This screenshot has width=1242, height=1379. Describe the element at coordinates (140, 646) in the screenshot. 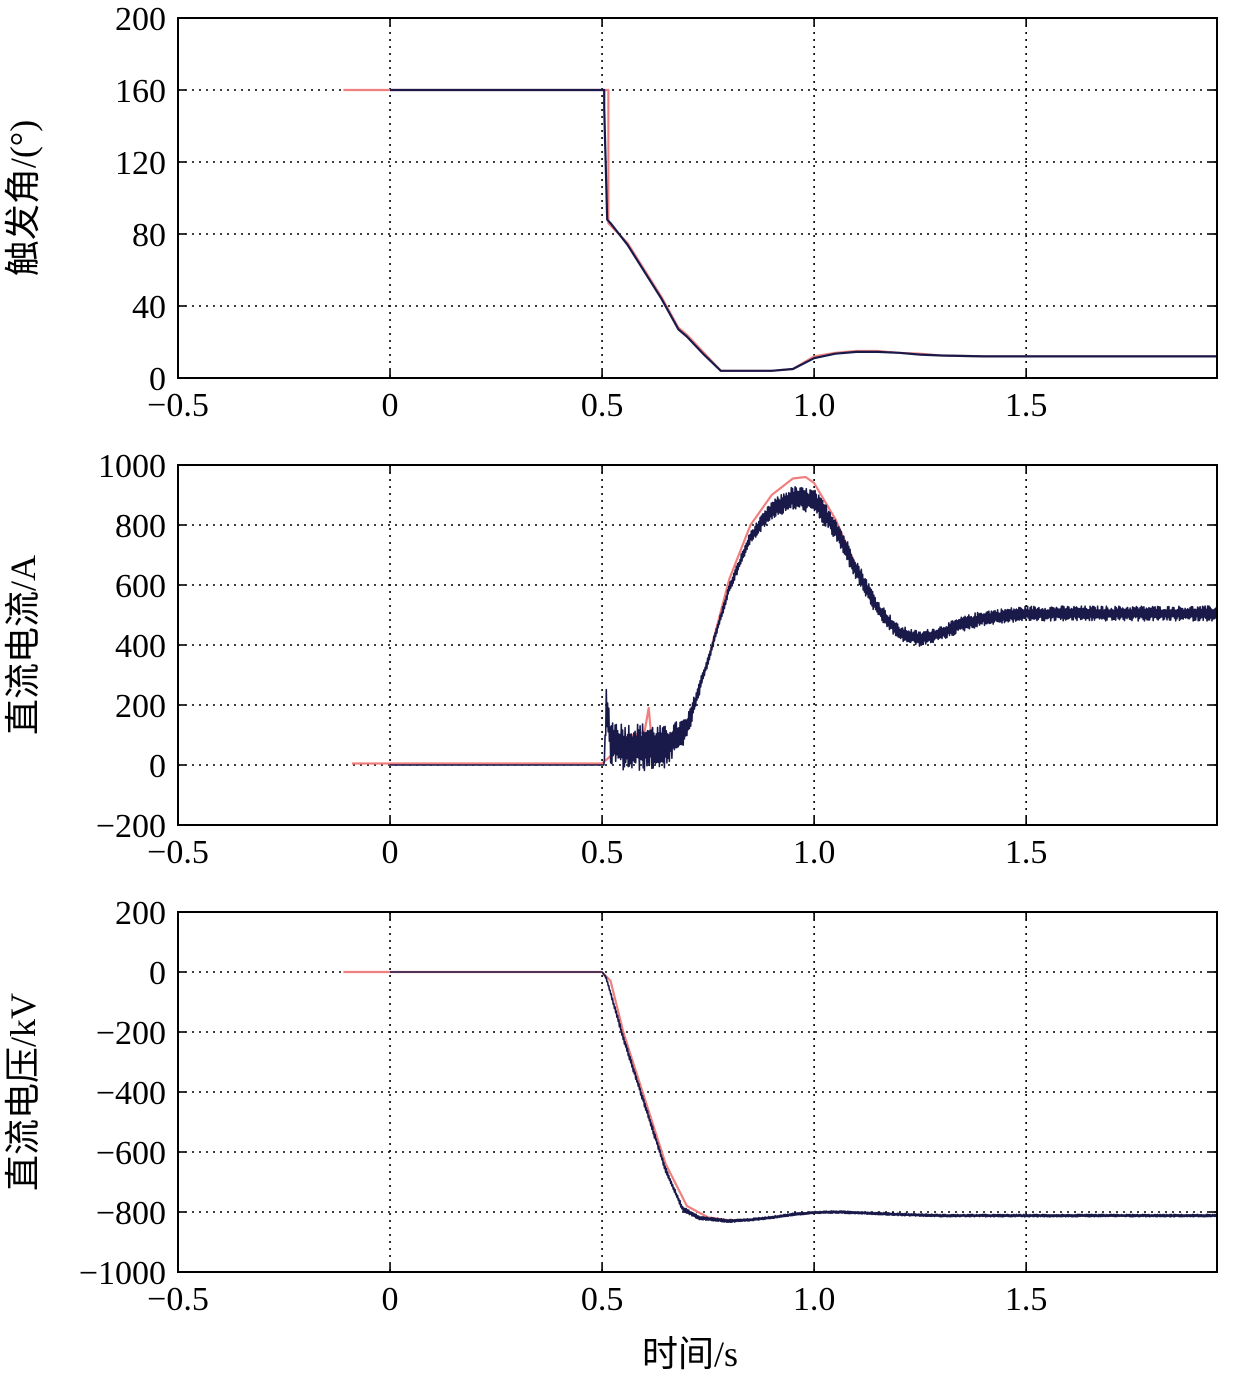

I see `y-tick-label: 400` at that location.